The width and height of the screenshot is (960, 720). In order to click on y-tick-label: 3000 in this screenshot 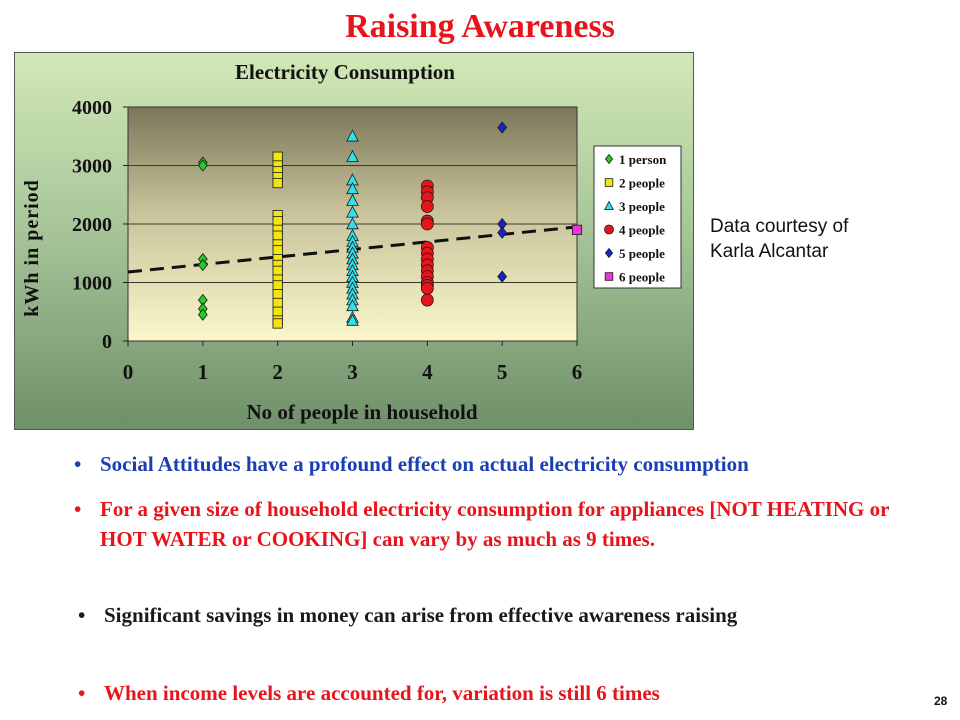, I will do `click(92, 167)`.